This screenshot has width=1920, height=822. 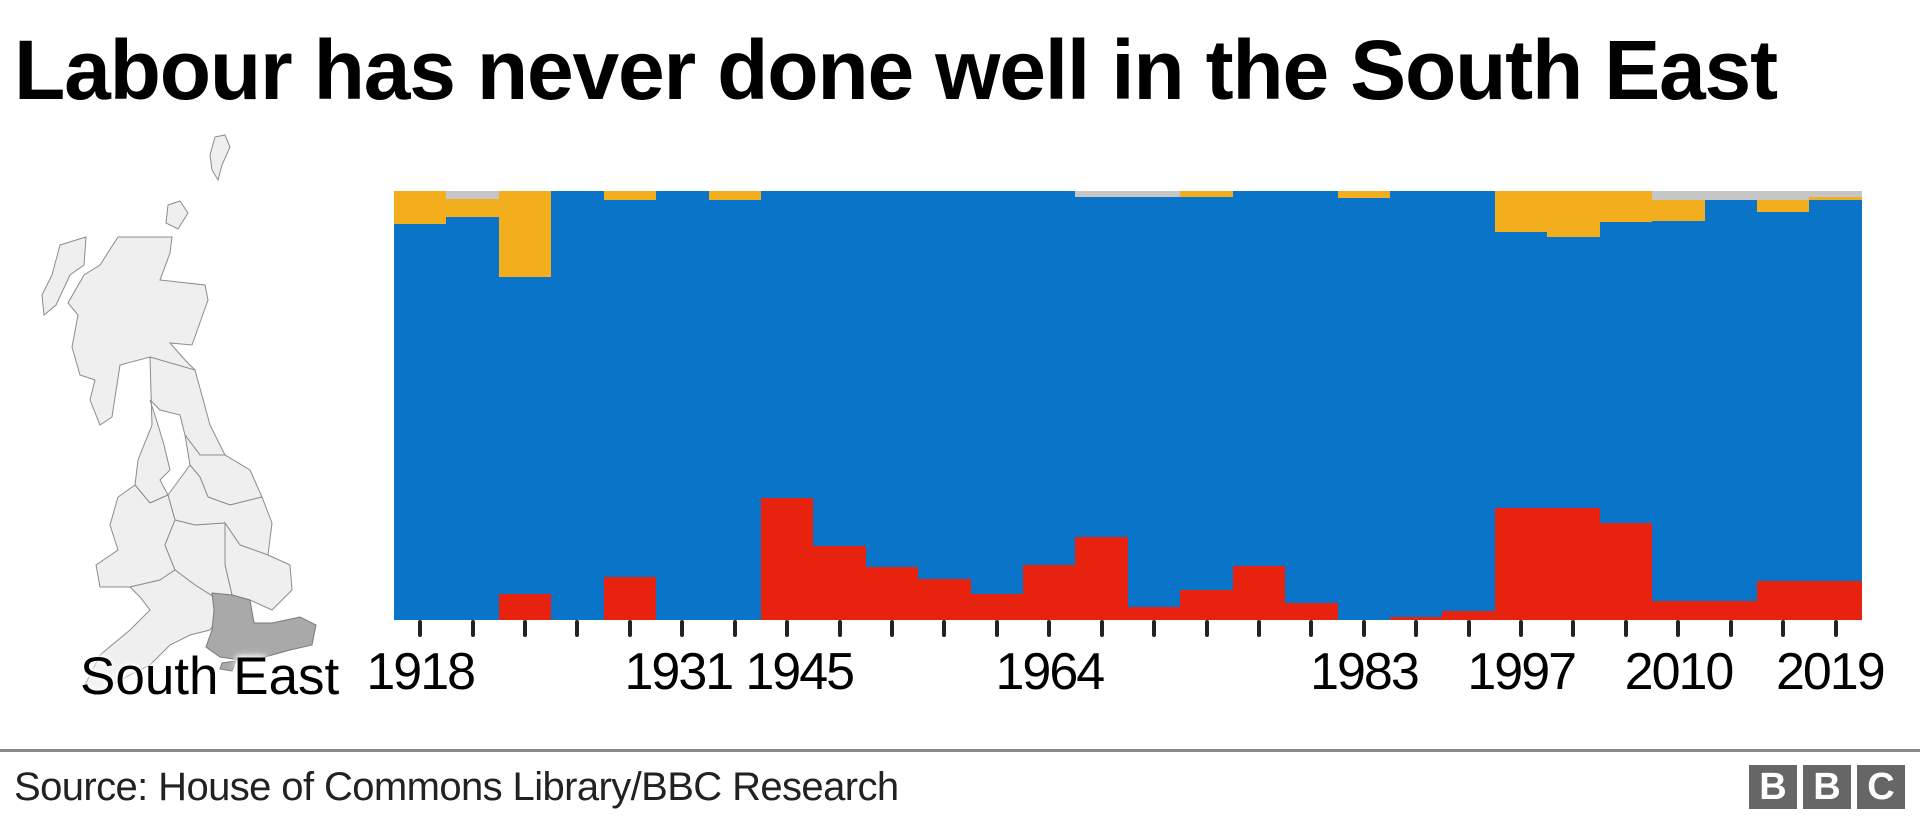 What do you see at coordinates (679, 672) in the screenshot?
I see `x-tick-label: 1931` at bounding box center [679, 672].